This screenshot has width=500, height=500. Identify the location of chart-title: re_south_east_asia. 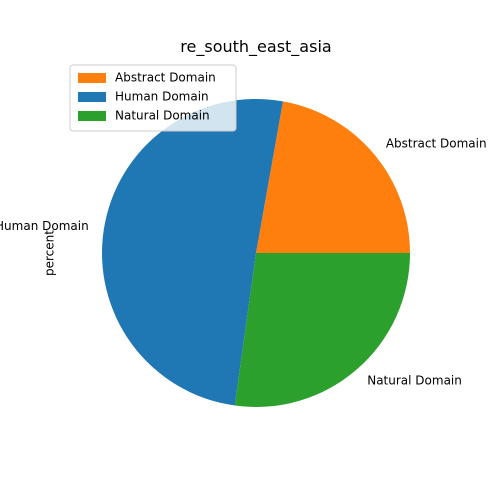
(255, 47).